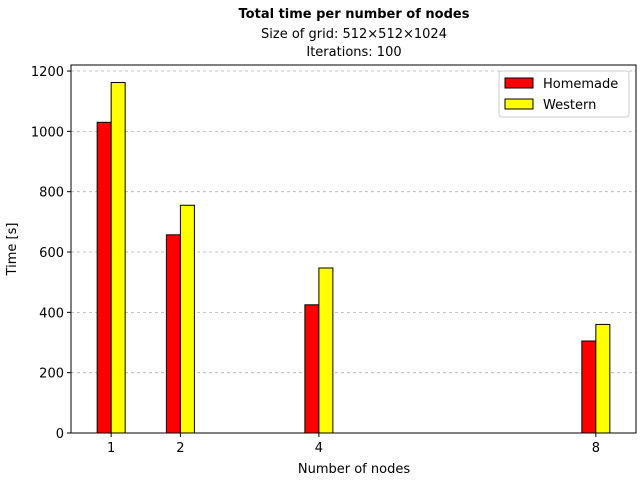  Describe the element at coordinates (60, 434) in the screenshot. I see `y-tick-label: 0` at that location.